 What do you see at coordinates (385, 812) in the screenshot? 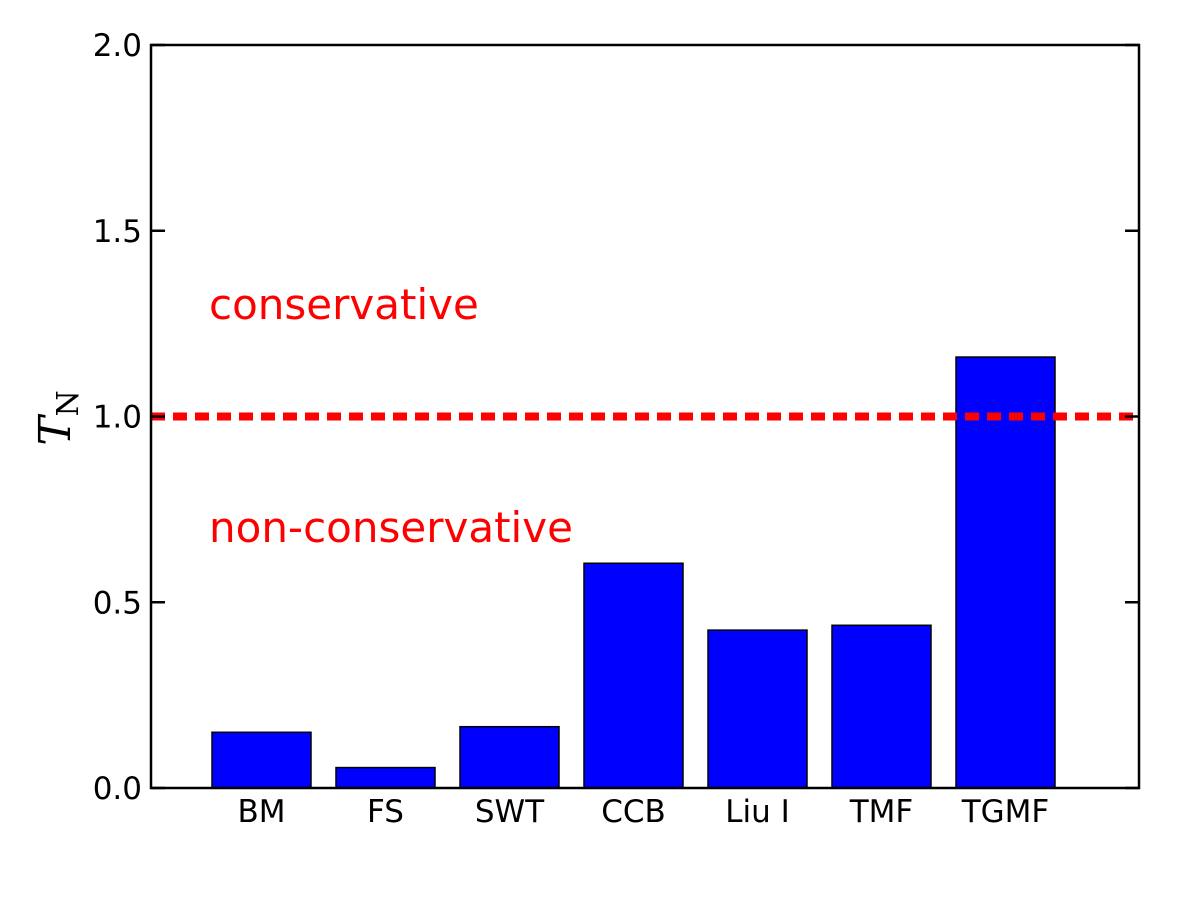
I see `x-tick-label-1: FS` at bounding box center [385, 812].